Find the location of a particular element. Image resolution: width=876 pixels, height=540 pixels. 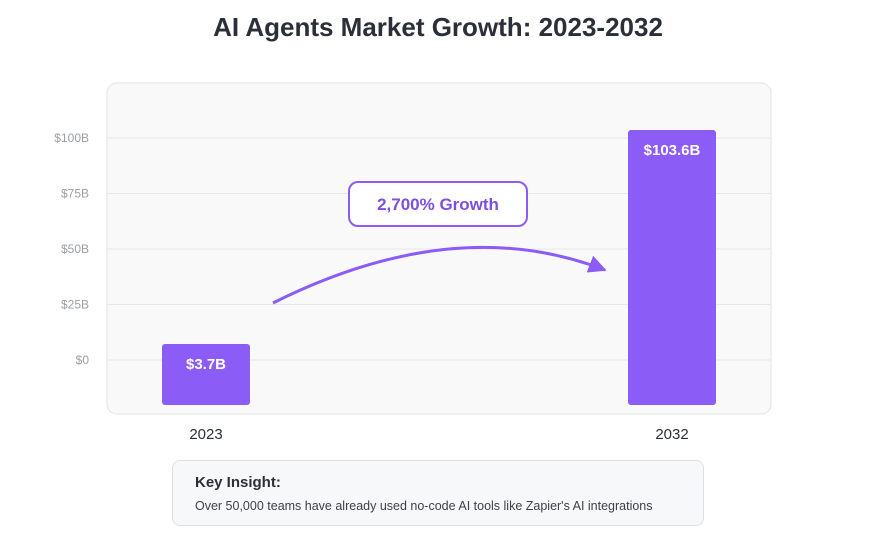

growth-annotation: 2,700% Growth is located at coordinates (438, 204).